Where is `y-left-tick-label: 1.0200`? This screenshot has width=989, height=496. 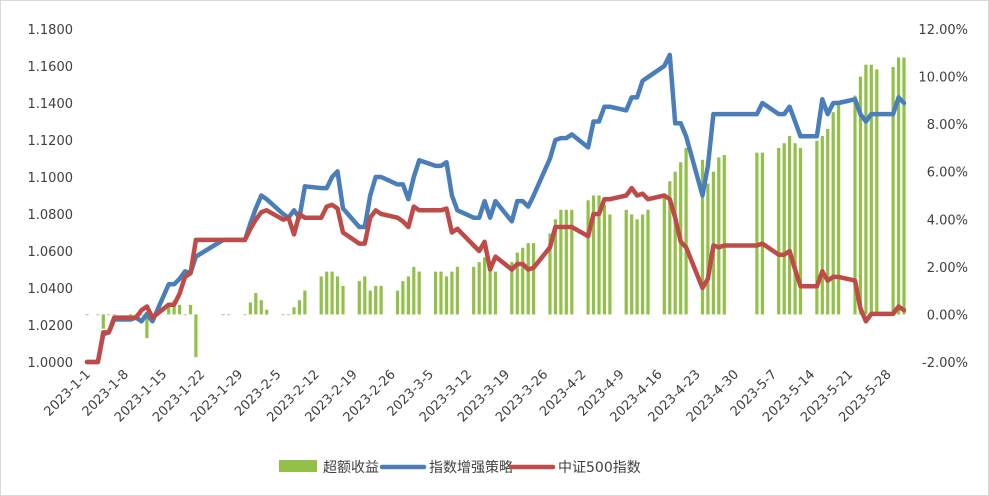 y-left-tick-label: 1.0200 is located at coordinates (51, 326).